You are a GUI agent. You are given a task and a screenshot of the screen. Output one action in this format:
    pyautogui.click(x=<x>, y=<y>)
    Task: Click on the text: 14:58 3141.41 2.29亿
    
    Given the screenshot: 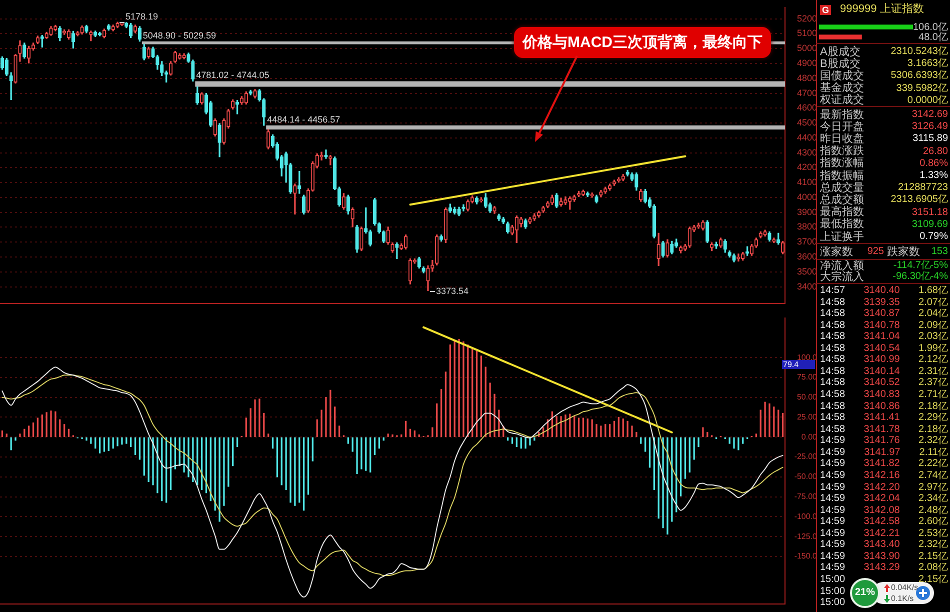 What is the action you would take?
    pyautogui.click(x=884, y=418)
    